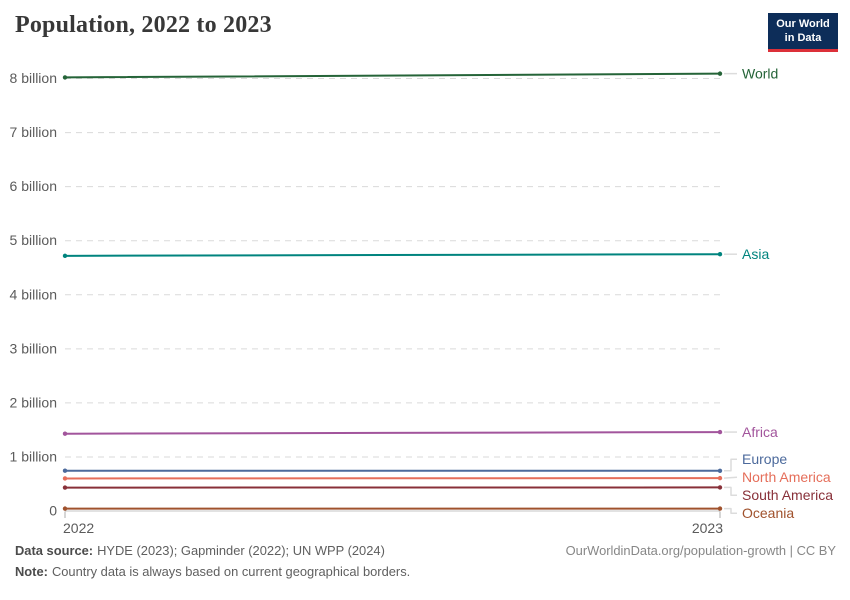 The width and height of the screenshot is (850, 600). Describe the element at coordinates (768, 513) in the screenshot. I see `series-label-oceania: Oceania` at that location.